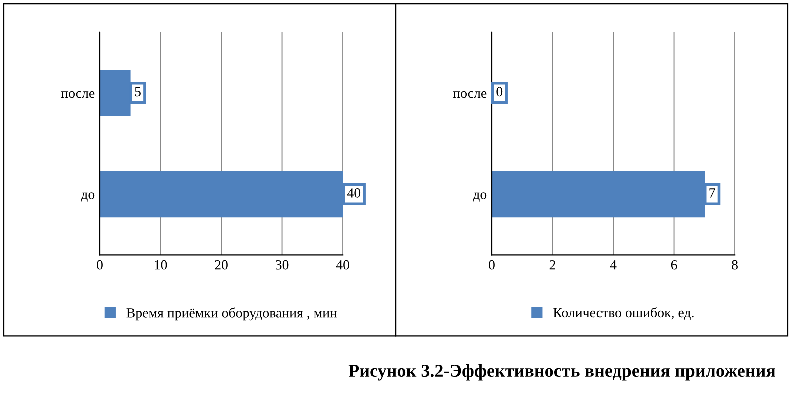 This screenshot has width=800, height=405. What do you see at coordinates (624, 314) in the screenshot?
I see `legend-label: Количество ошибок, ед.` at bounding box center [624, 314].